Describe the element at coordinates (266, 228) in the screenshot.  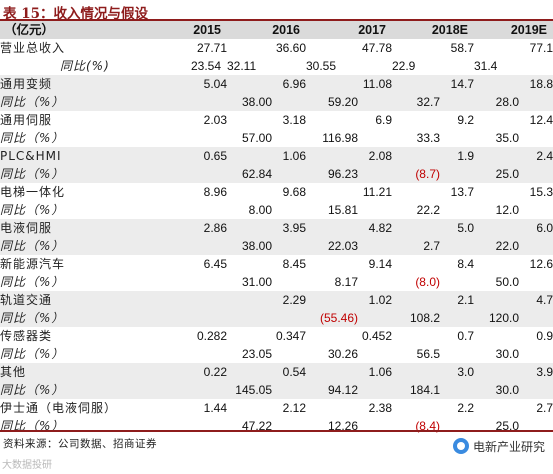
I see `table-cell: 3.95` at that location.